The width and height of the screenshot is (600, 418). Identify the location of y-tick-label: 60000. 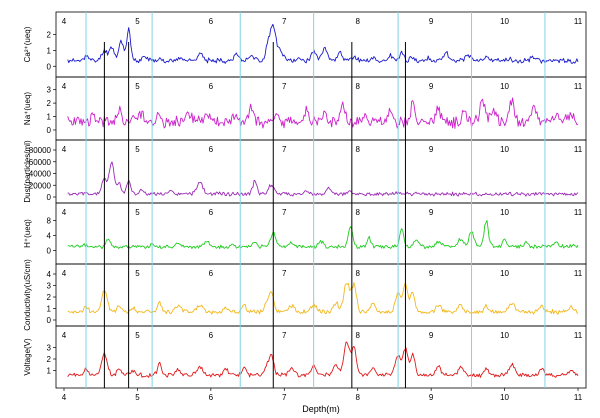
(40, 162).